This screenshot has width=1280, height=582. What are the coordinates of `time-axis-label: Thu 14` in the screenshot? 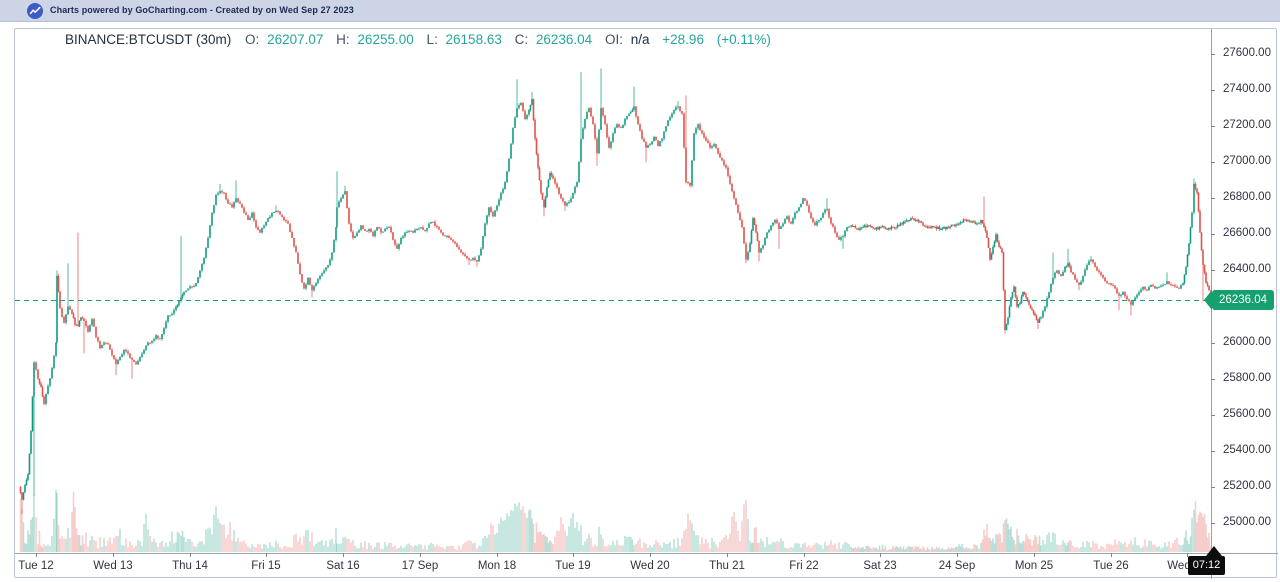 It's located at (190, 566).